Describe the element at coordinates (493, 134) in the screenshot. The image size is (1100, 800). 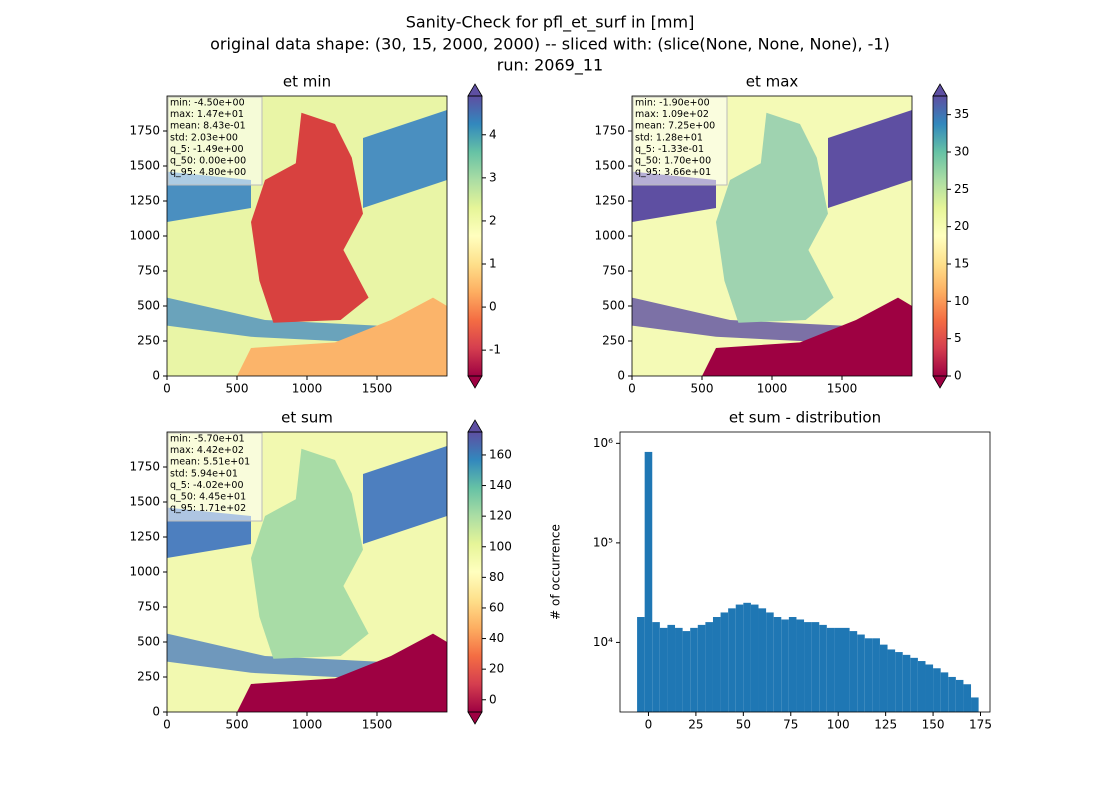
I see `colorbar-tick-label: 4` at that location.